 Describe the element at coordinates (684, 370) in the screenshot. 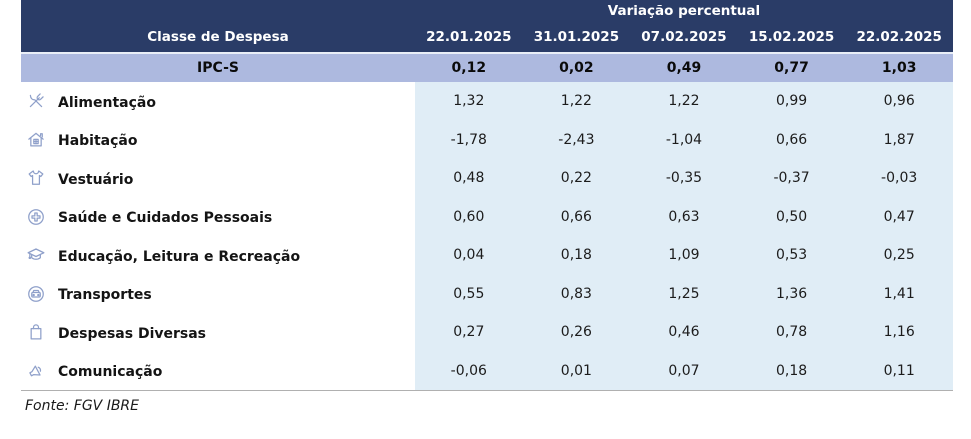

I see `row-value: 0,07` at that location.